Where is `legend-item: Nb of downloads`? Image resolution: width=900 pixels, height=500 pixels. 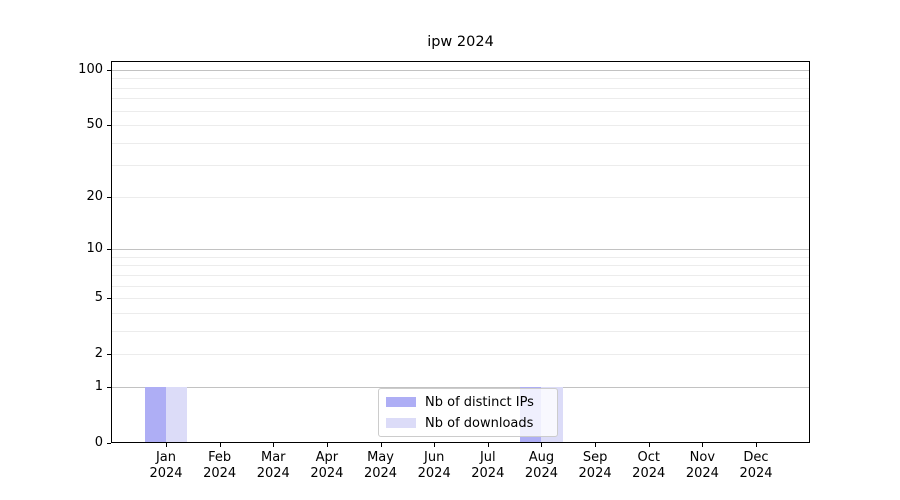 legend-item: Nb of downloads is located at coordinates (468, 423).